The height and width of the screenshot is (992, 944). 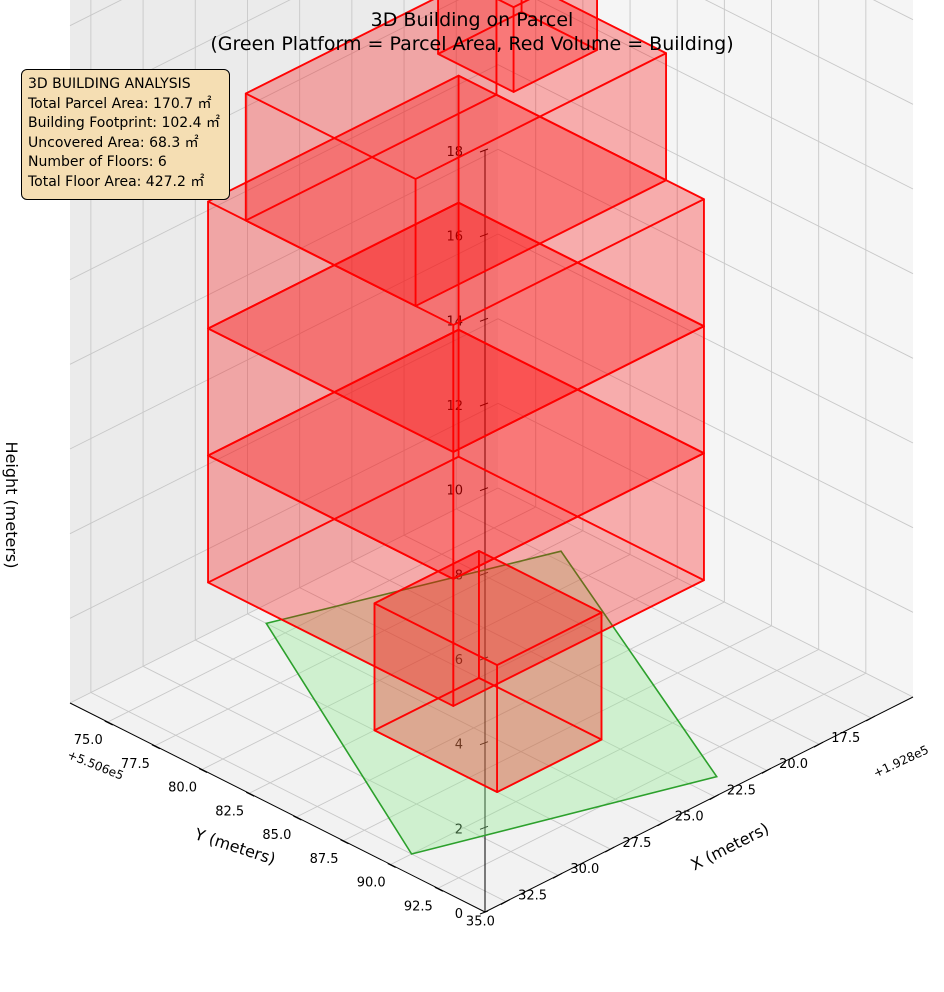 What do you see at coordinates (371, 883) in the screenshot?
I see `y-tick-label: 90.0` at bounding box center [371, 883].